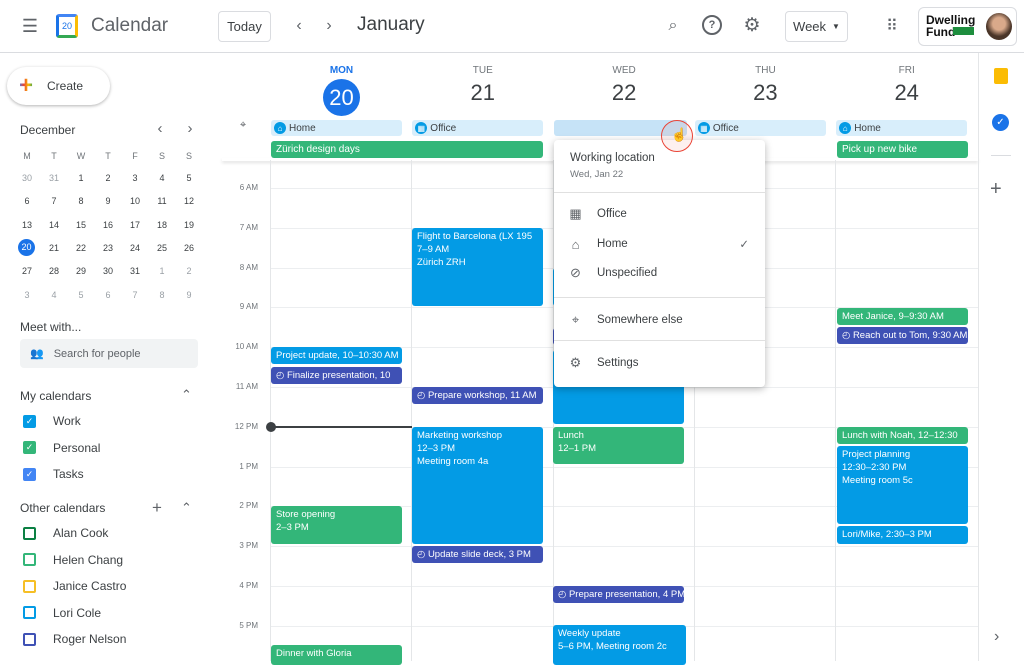 This screenshot has width=1024, height=665. What do you see at coordinates (336, 355) in the screenshot?
I see `event: Project update, 10–10:30 AM` at bounding box center [336, 355].